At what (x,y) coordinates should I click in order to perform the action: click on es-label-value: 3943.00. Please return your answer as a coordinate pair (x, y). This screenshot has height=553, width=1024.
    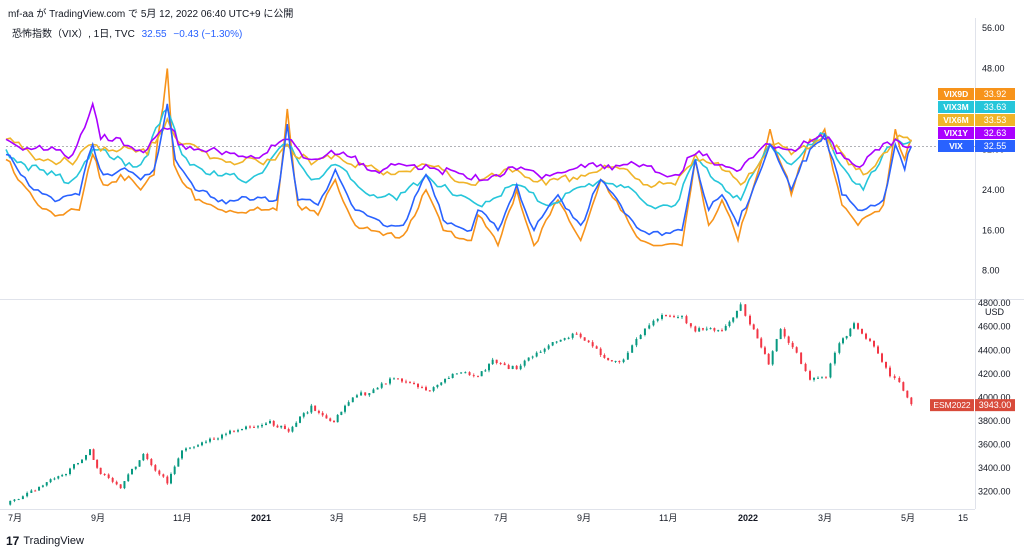
    Looking at the image, I should click on (995, 405).